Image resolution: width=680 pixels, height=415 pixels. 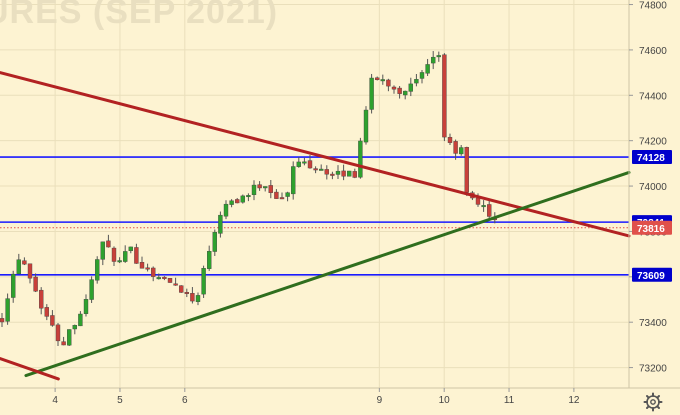 I want to click on price-tick-label: 74800, so click(x=653, y=6).